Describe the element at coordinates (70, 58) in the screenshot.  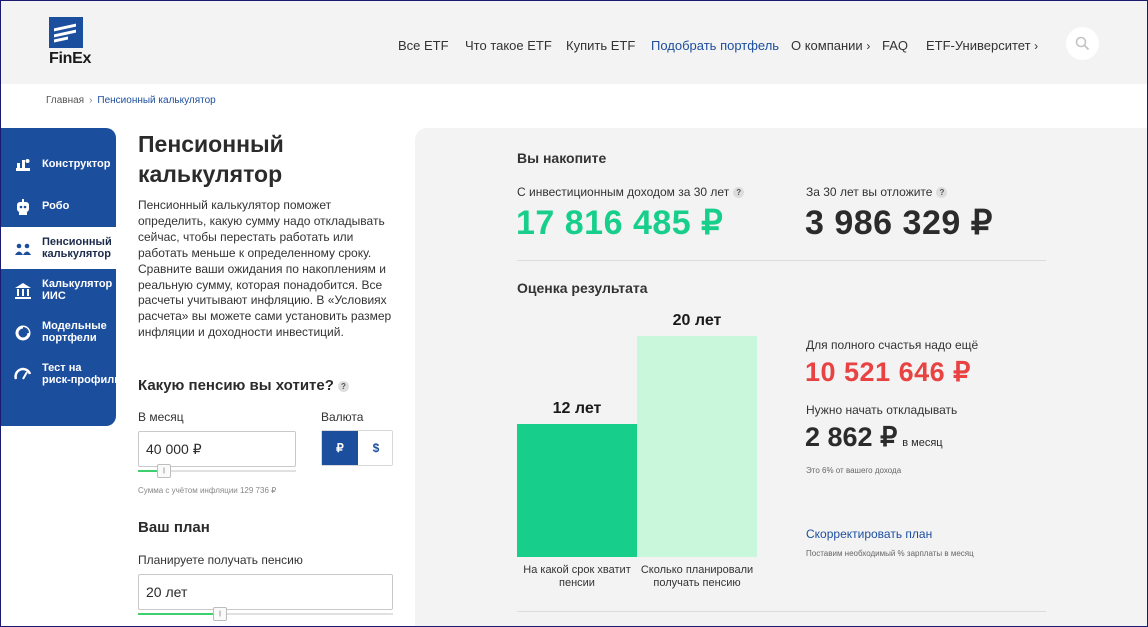
I see `logo-text: FinEx` at that location.